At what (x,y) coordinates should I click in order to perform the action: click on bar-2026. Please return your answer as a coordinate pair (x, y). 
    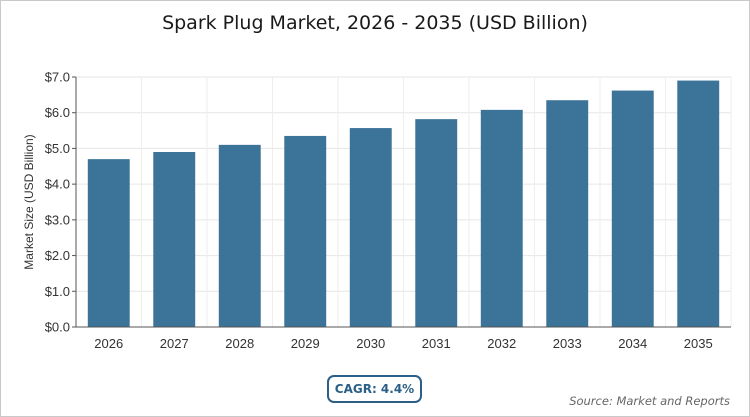
    Looking at the image, I should click on (108, 243).